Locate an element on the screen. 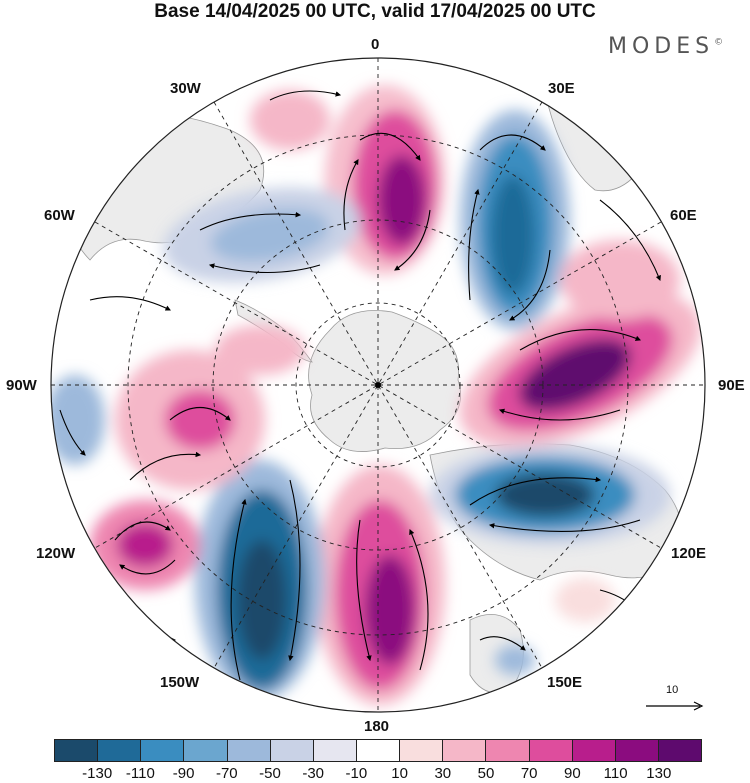  antarctica is located at coordinates (385, 381).